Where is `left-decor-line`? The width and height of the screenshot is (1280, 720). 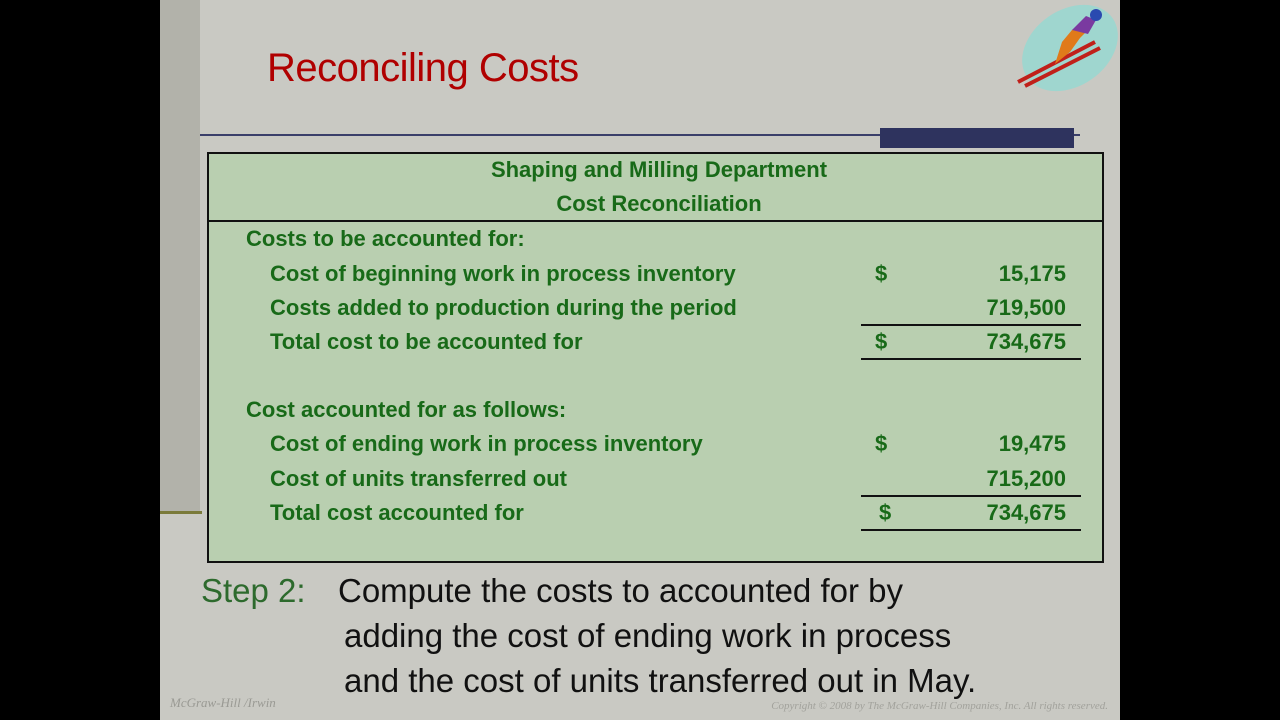 left-decor-line is located at coordinates (181, 512).